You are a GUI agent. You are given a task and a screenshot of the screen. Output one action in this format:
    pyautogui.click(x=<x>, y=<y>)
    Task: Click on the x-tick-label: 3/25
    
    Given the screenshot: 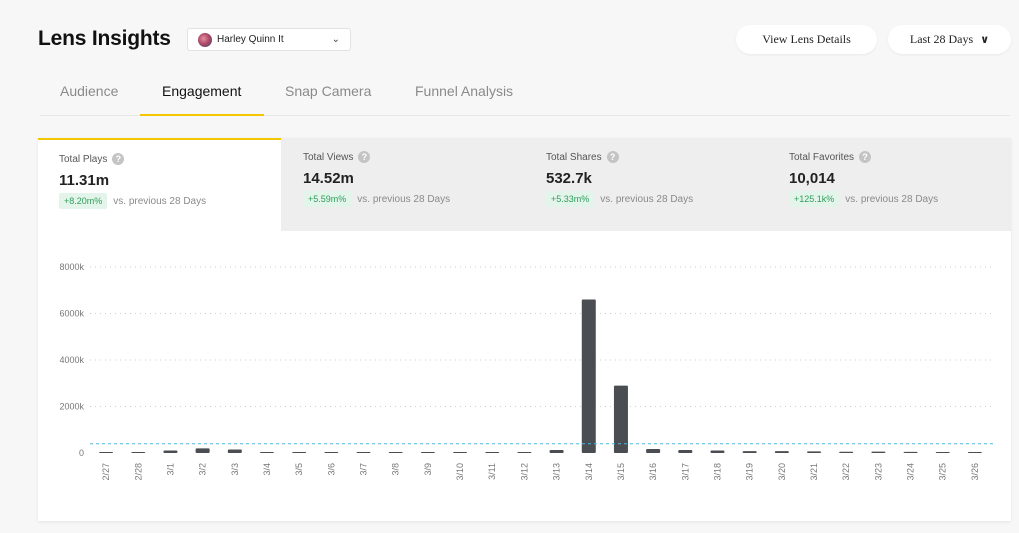 What is the action you would take?
    pyautogui.click(x=943, y=472)
    